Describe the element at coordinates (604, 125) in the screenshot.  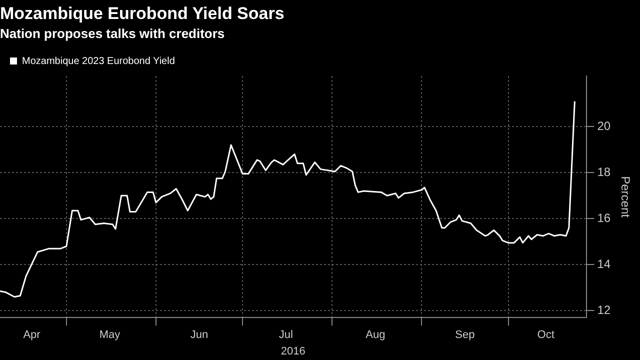
I see `y-tick-label: 20` at that location.